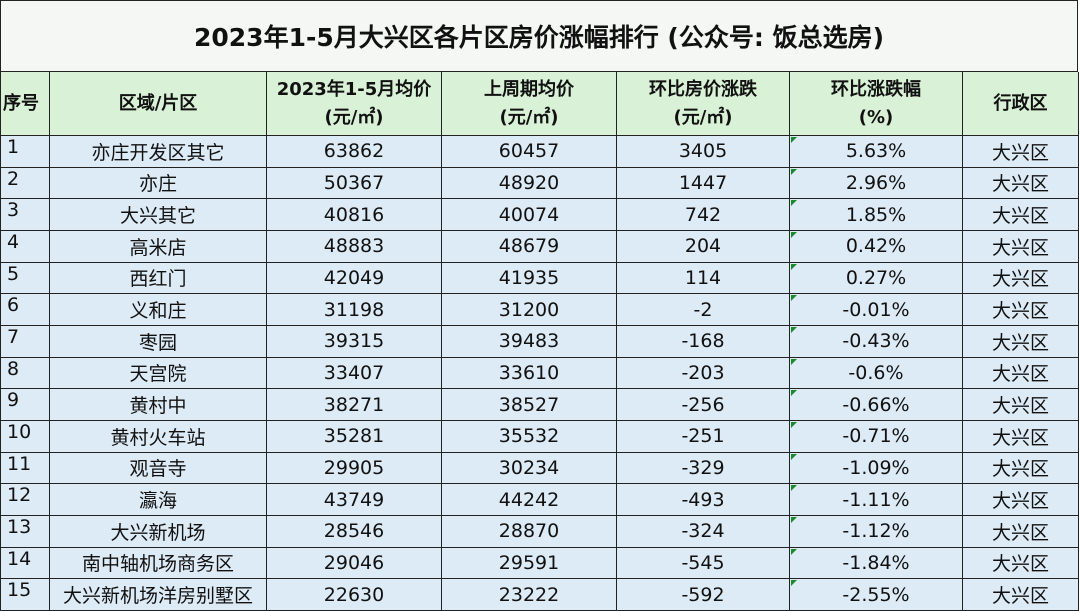 The width and height of the screenshot is (1080, 611). I want to click on cell-text: -1.09%, so click(876, 467).